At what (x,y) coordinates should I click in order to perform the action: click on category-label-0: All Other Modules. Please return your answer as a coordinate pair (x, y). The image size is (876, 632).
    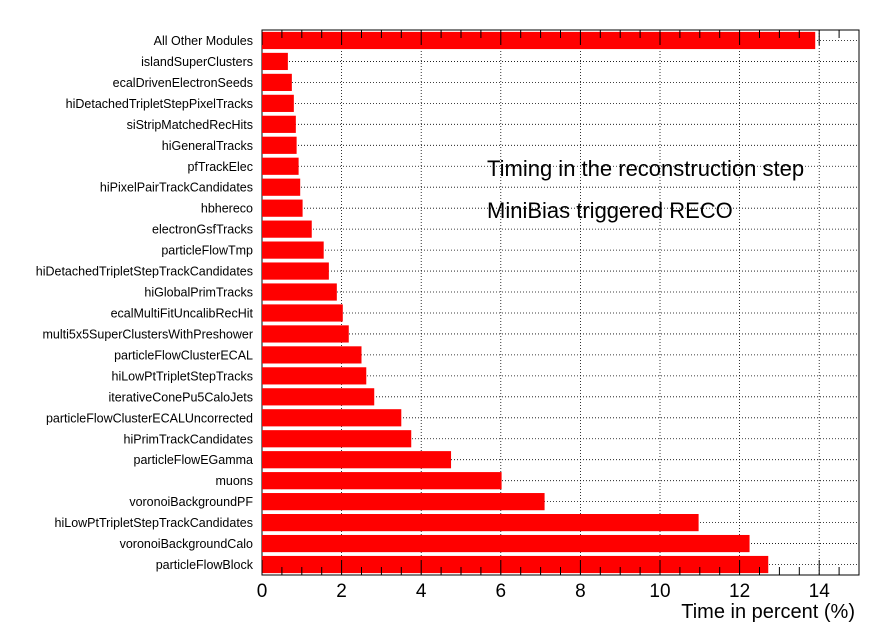
    Looking at the image, I should click on (203, 41).